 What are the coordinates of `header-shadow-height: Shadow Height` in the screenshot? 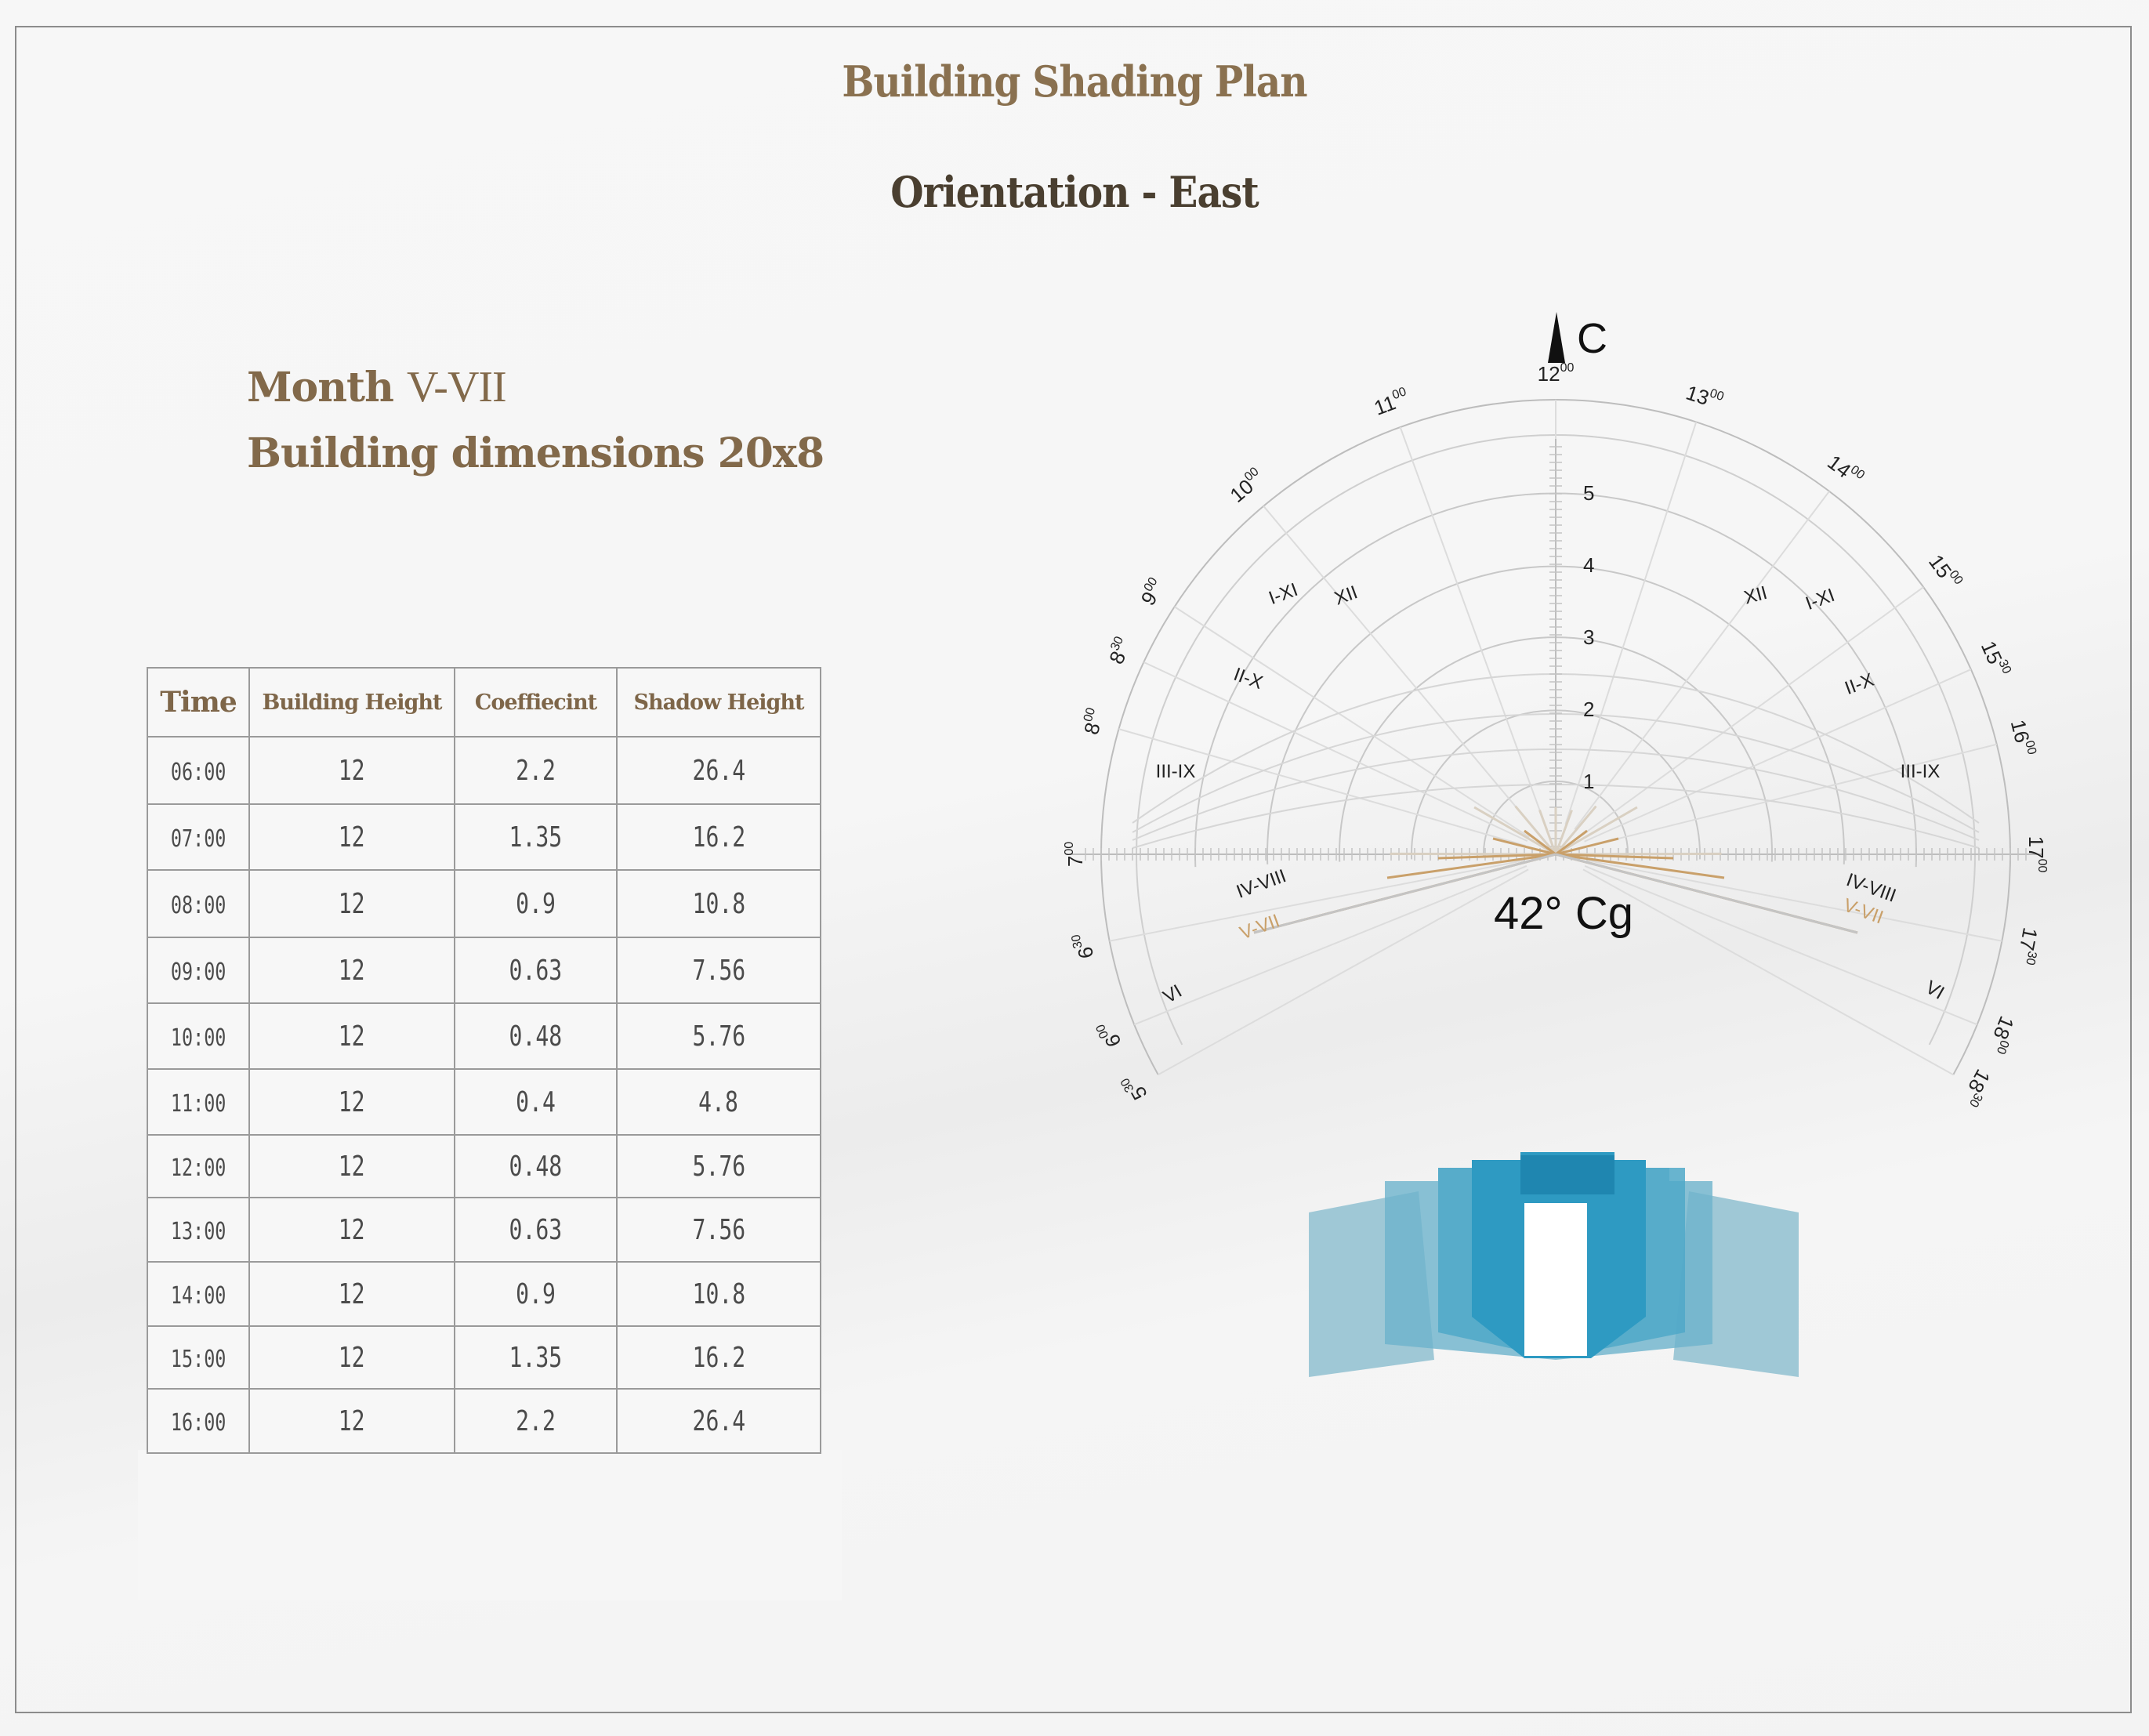 It's located at (718, 702).